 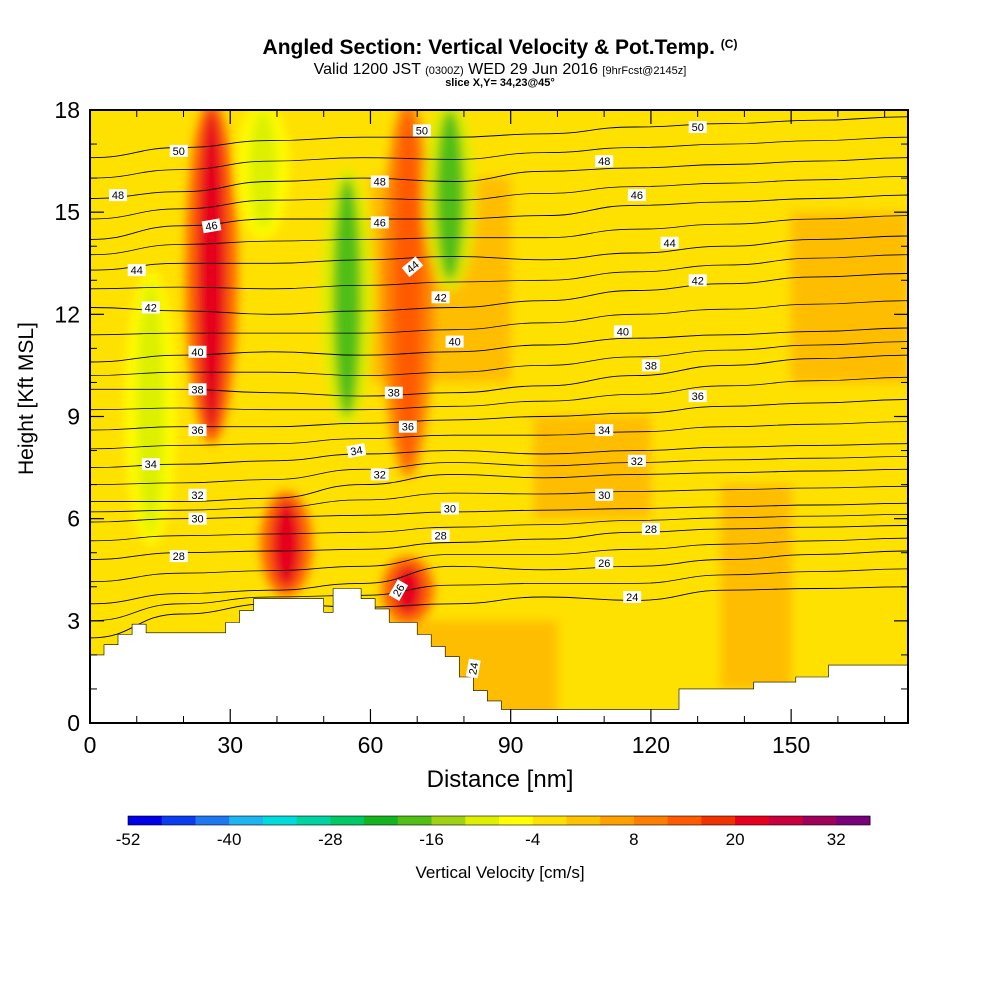 I want to click on isotherm-label-25: 42, so click(x=150, y=308).